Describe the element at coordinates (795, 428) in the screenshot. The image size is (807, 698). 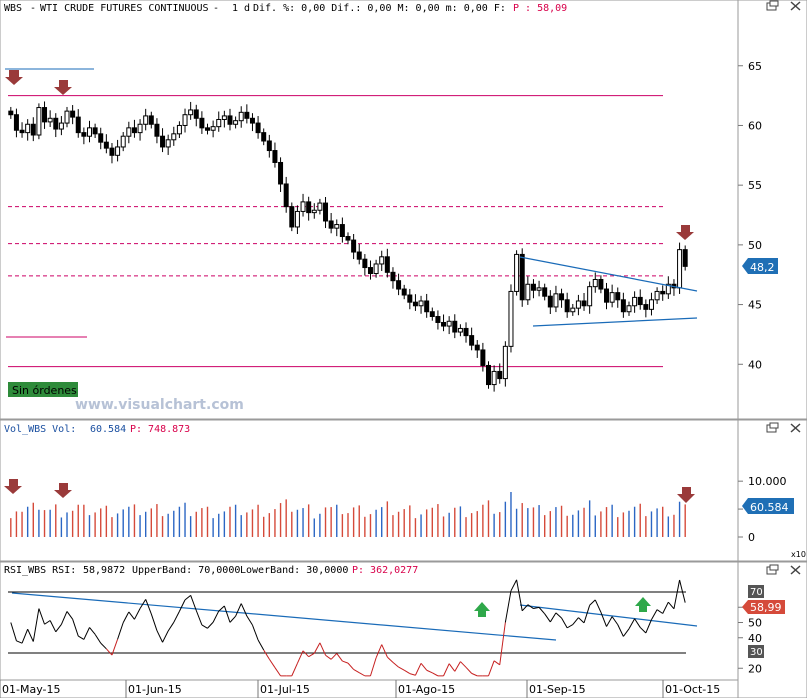
I see `volume-window-close-icon` at that location.